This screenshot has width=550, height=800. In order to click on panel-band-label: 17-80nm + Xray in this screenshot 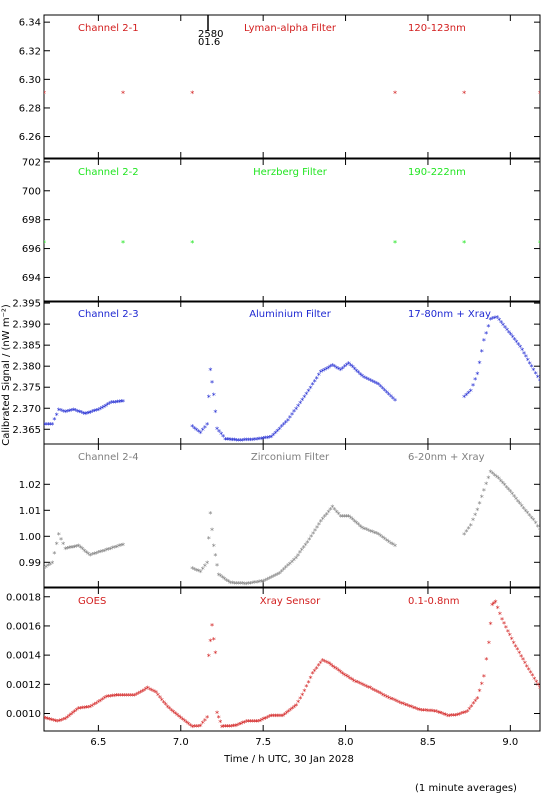, I will do `click(449, 314)`.